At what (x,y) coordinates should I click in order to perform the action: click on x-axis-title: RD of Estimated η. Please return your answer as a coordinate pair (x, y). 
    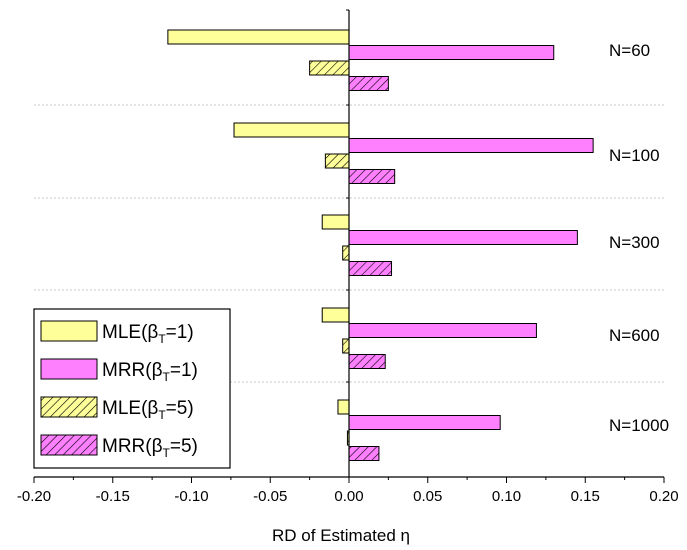
    Looking at the image, I should click on (341, 535).